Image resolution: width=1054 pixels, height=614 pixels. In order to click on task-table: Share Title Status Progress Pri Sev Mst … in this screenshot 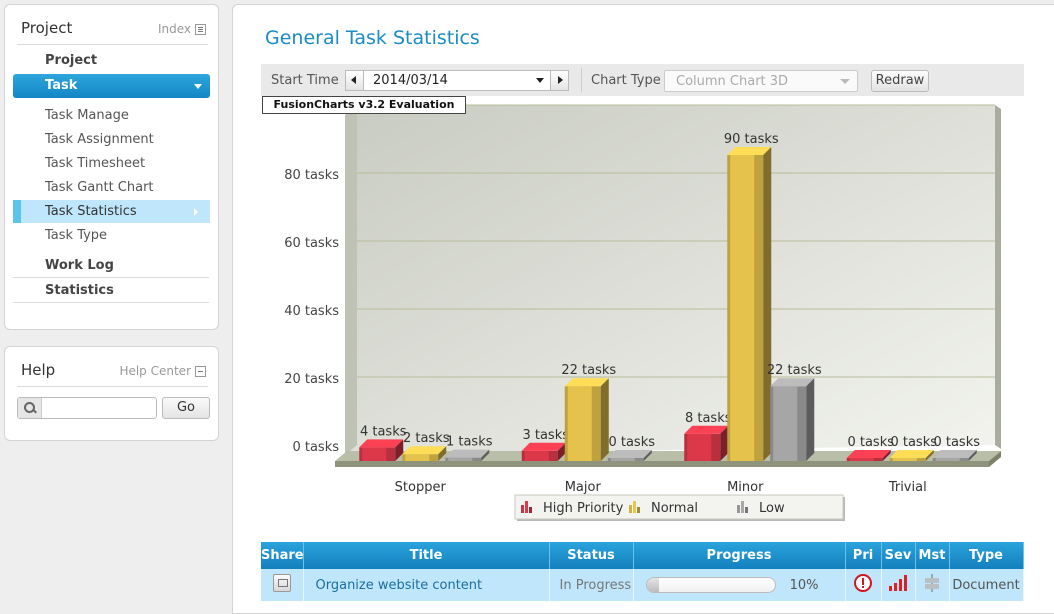, I will do `click(642, 571)`.